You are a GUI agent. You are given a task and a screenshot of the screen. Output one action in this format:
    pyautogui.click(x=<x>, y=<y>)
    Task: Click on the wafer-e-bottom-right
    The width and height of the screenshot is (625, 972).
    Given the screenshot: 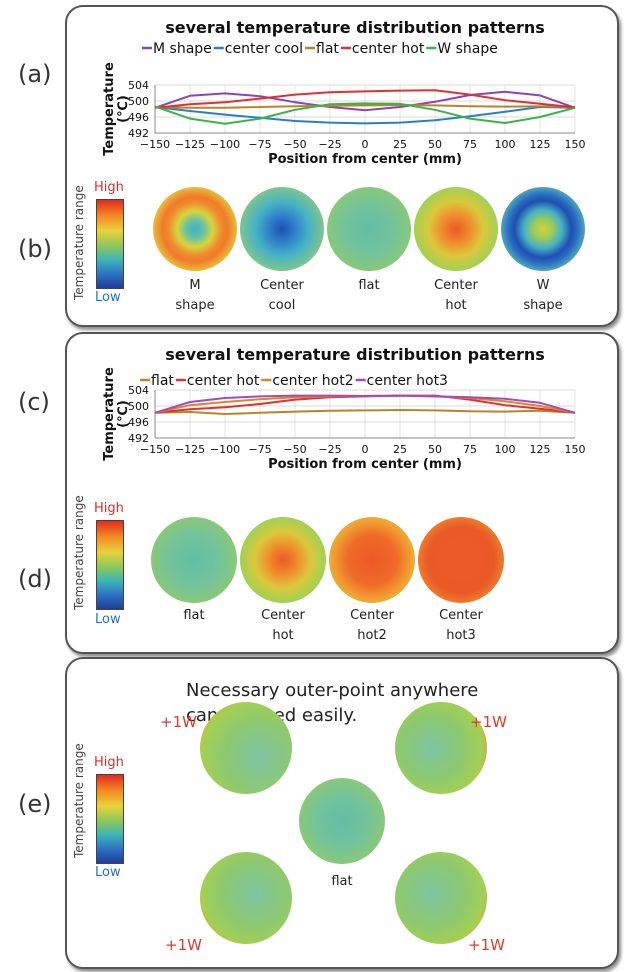 What is the action you would take?
    pyautogui.click(x=441, y=898)
    